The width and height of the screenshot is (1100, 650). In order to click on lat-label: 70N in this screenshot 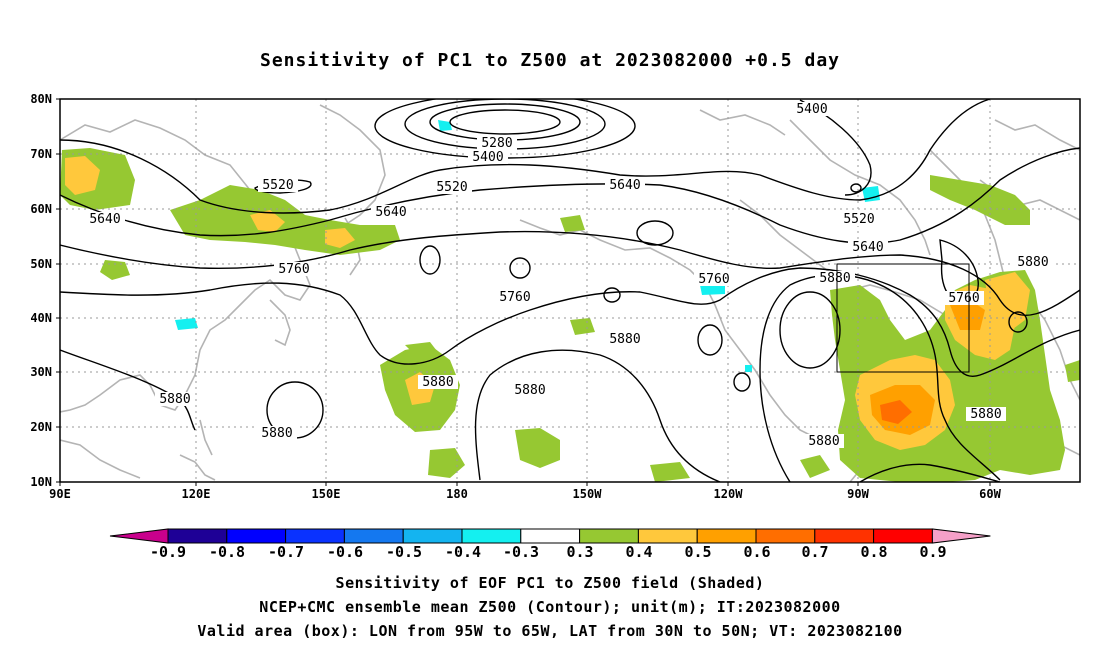, I will do `click(41, 154)`.